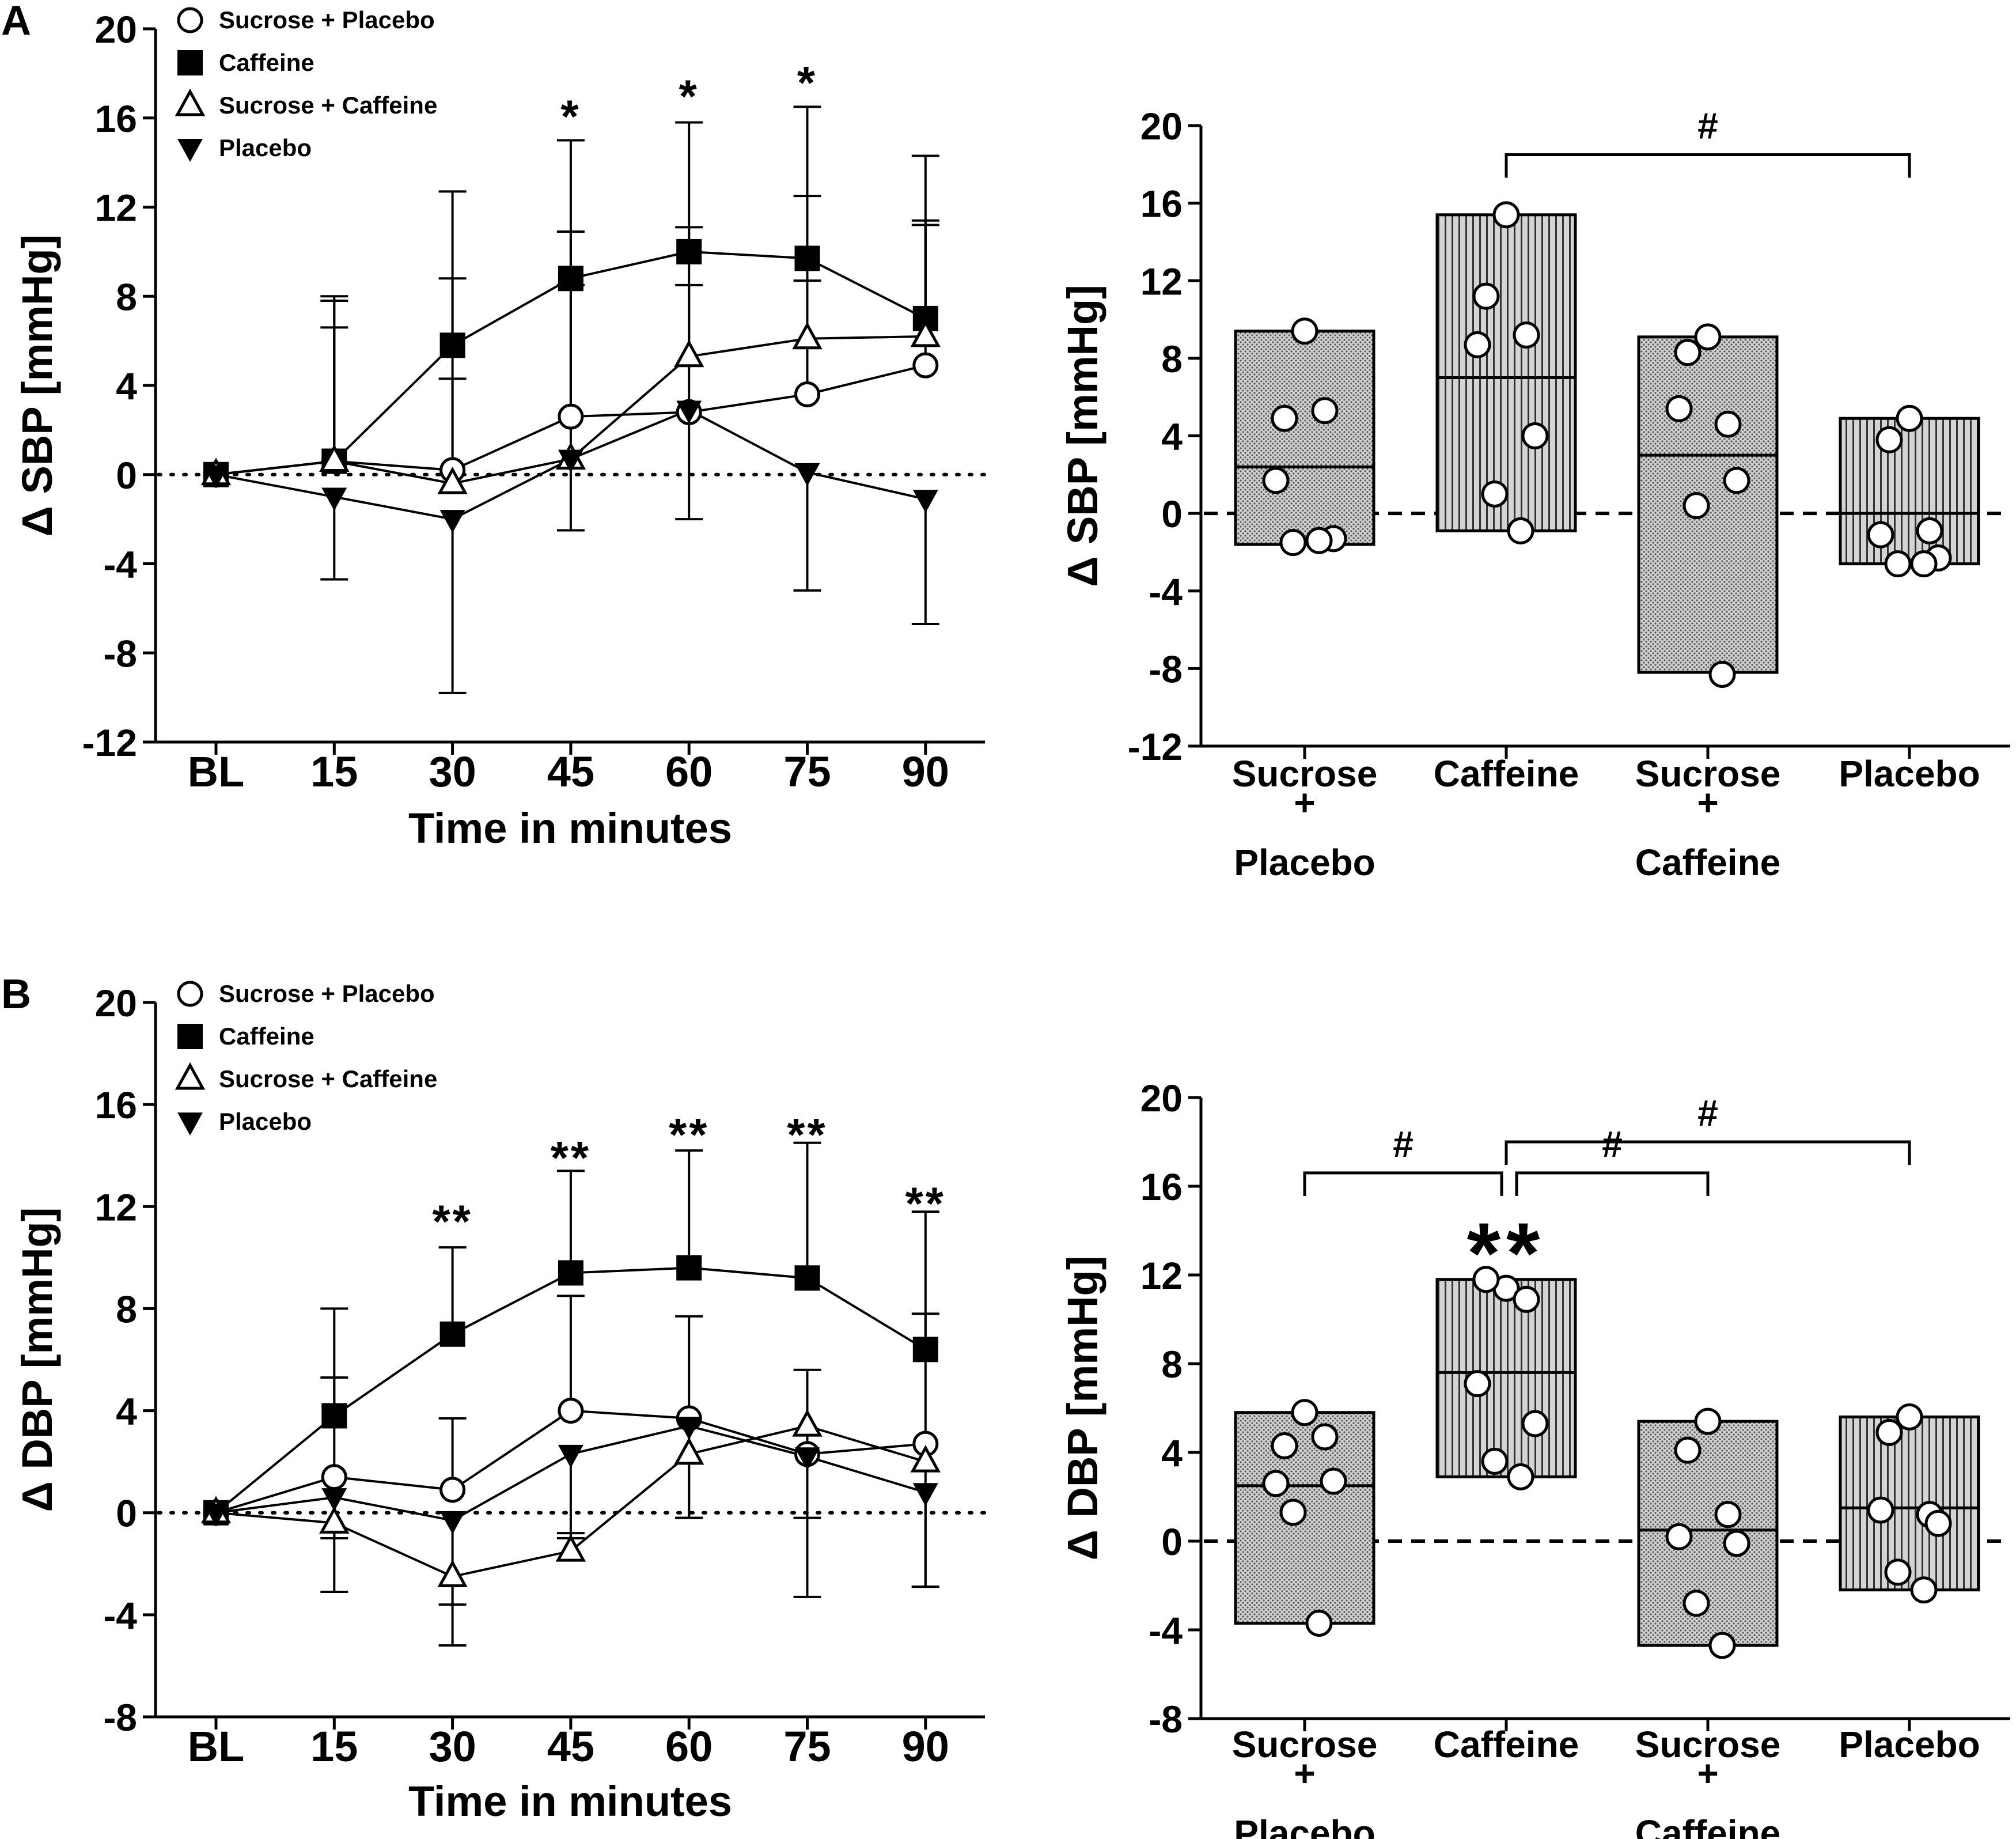 The height and width of the screenshot is (1839, 2016). I want to click on x-tick-label: 45, so click(570, 772).